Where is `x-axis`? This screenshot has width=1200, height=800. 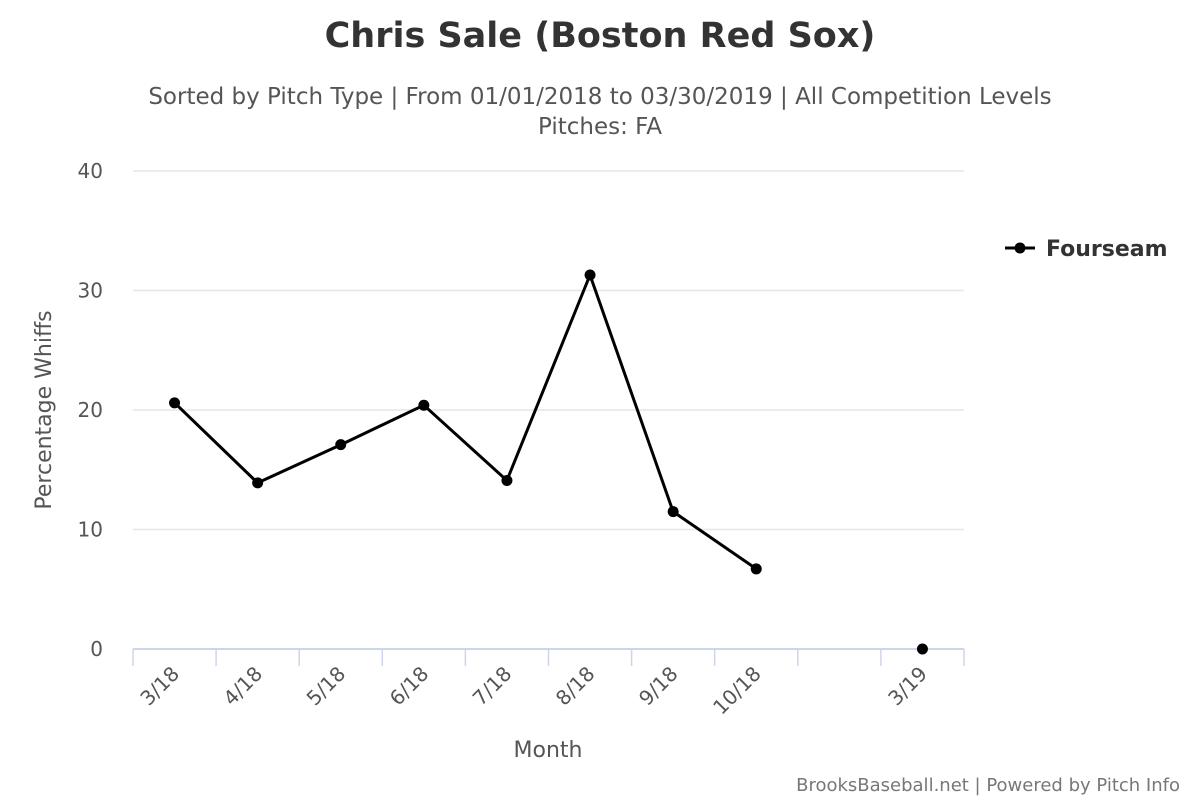
x-axis is located at coordinates (548, 657).